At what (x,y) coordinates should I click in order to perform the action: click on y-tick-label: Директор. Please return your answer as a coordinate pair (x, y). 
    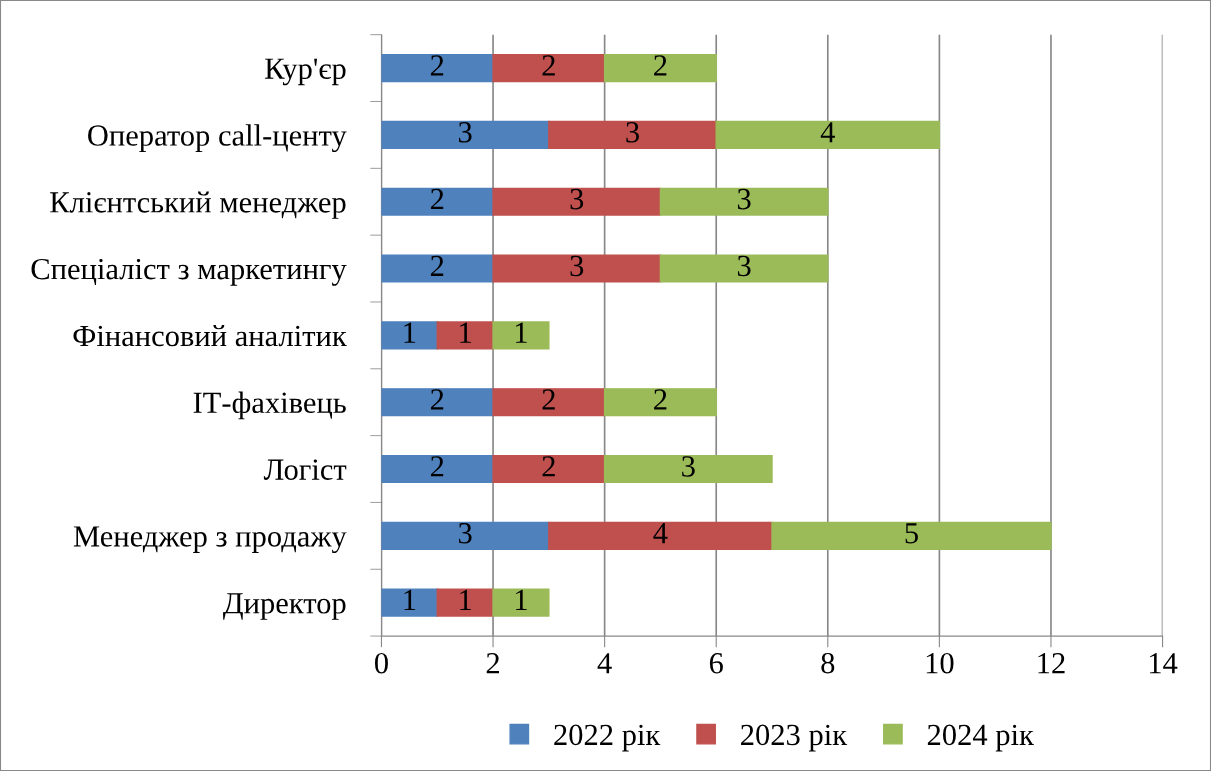
    Looking at the image, I should click on (284, 606).